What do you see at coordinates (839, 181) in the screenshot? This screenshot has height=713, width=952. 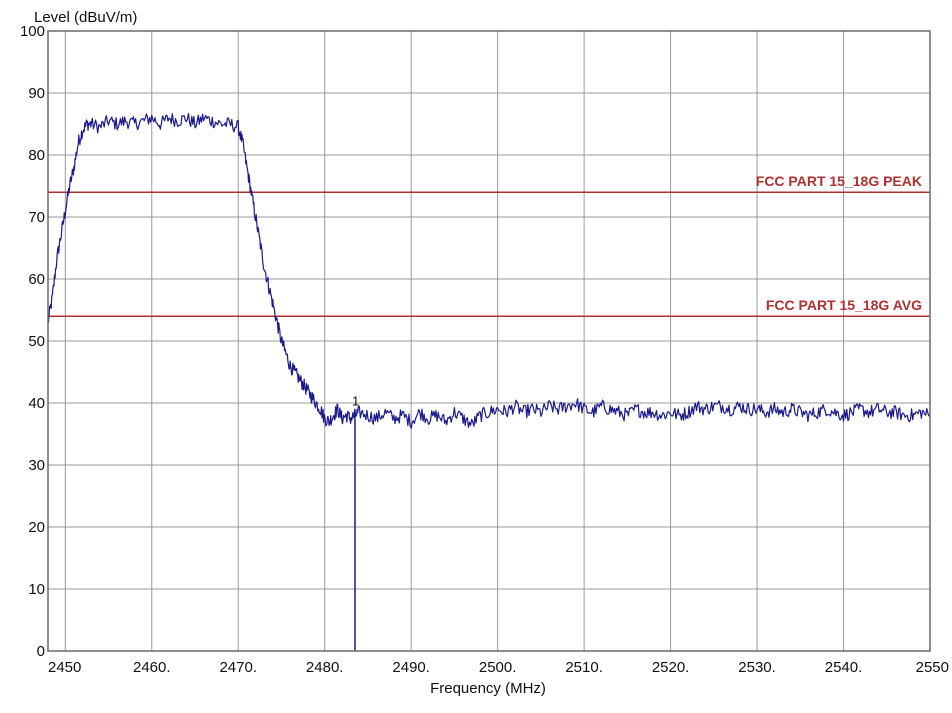 I see `limit-line-label: FCC PART 15_18G PEAK` at bounding box center [839, 181].